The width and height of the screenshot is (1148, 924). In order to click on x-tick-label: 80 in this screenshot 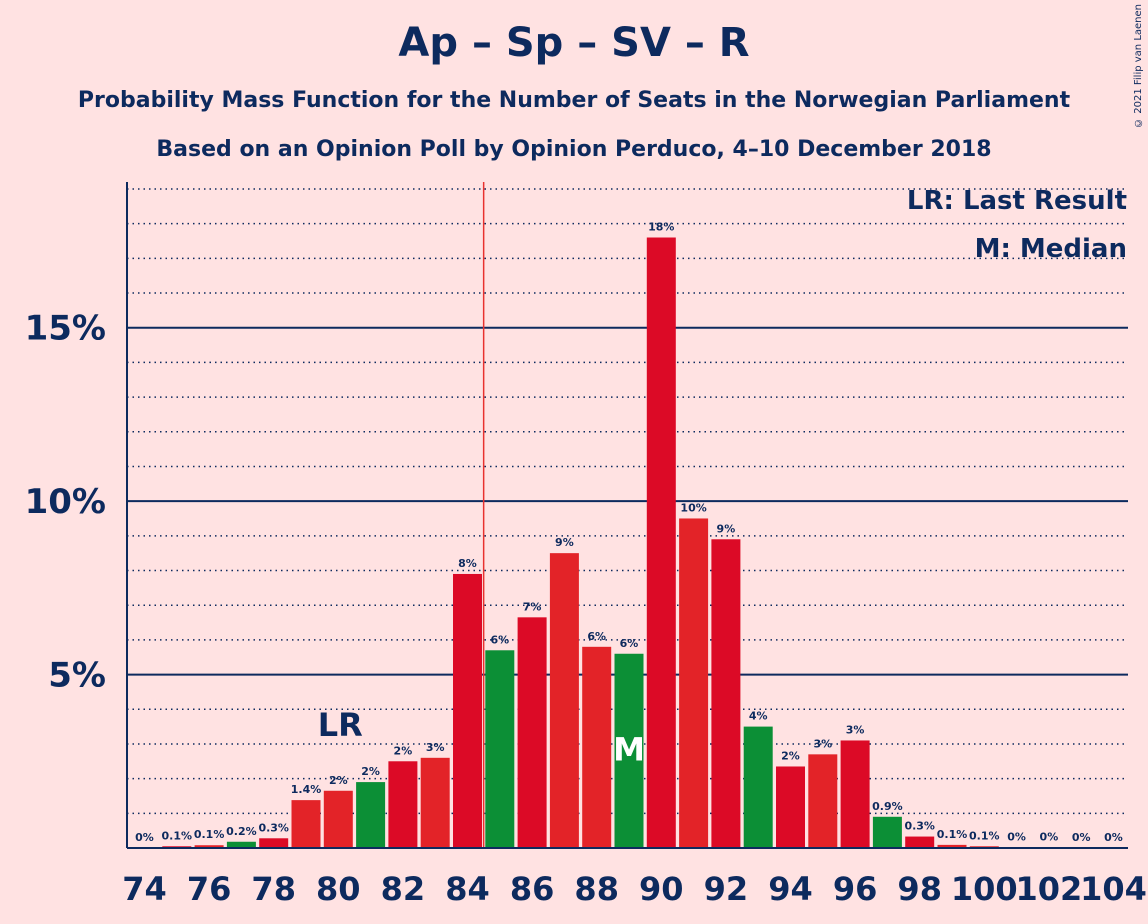, I will do `click(338, 889)`.